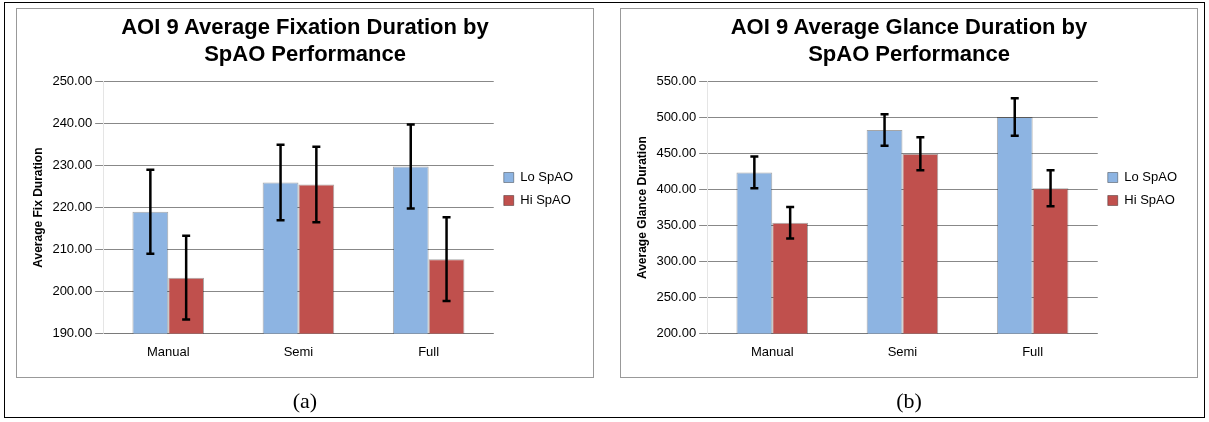 Image resolution: width=1209 pixels, height=422 pixels. I want to click on chart-title: AOI 9 Average Glance Duration by SpAO Performance, so click(909, 40).